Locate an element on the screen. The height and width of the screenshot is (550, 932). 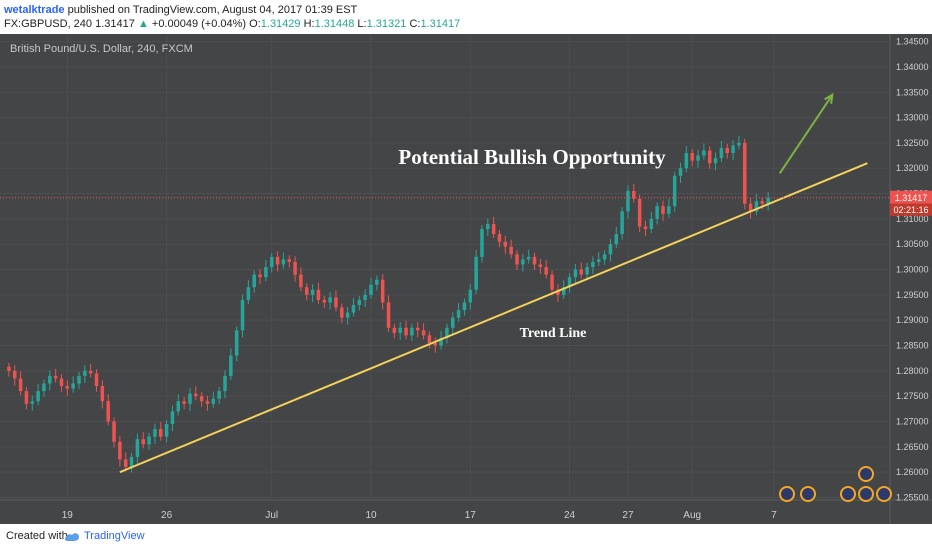
x-tick-label: 10 is located at coordinates (371, 515).